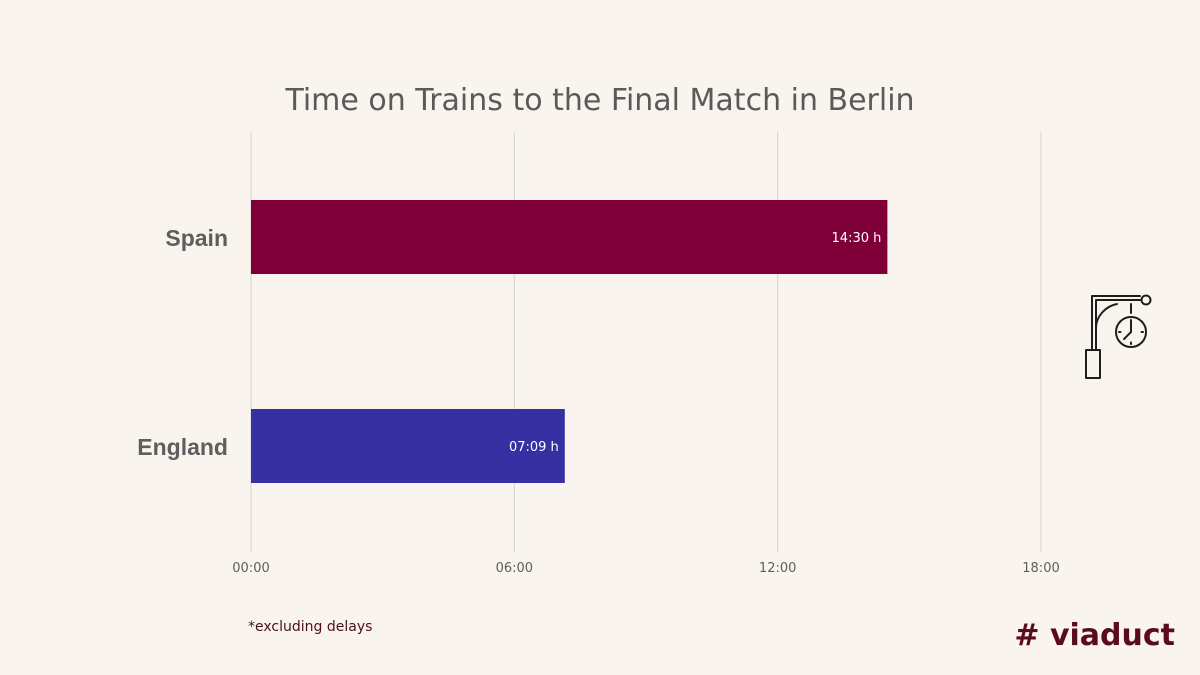 This screenshot has width=1200, height=675. I want to click on x-tick-label: 00:00, so click(250, 568).